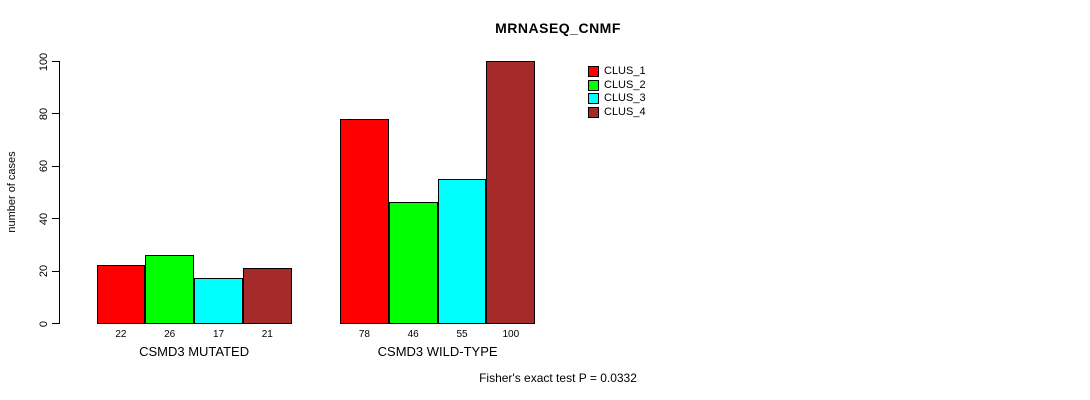 The image size is (1090, 400). What do you see at coordinates (558, 28) in the screenshot?
I see `chart-title: MRNASEQ_CNMF` at bounding box center [558, 28].